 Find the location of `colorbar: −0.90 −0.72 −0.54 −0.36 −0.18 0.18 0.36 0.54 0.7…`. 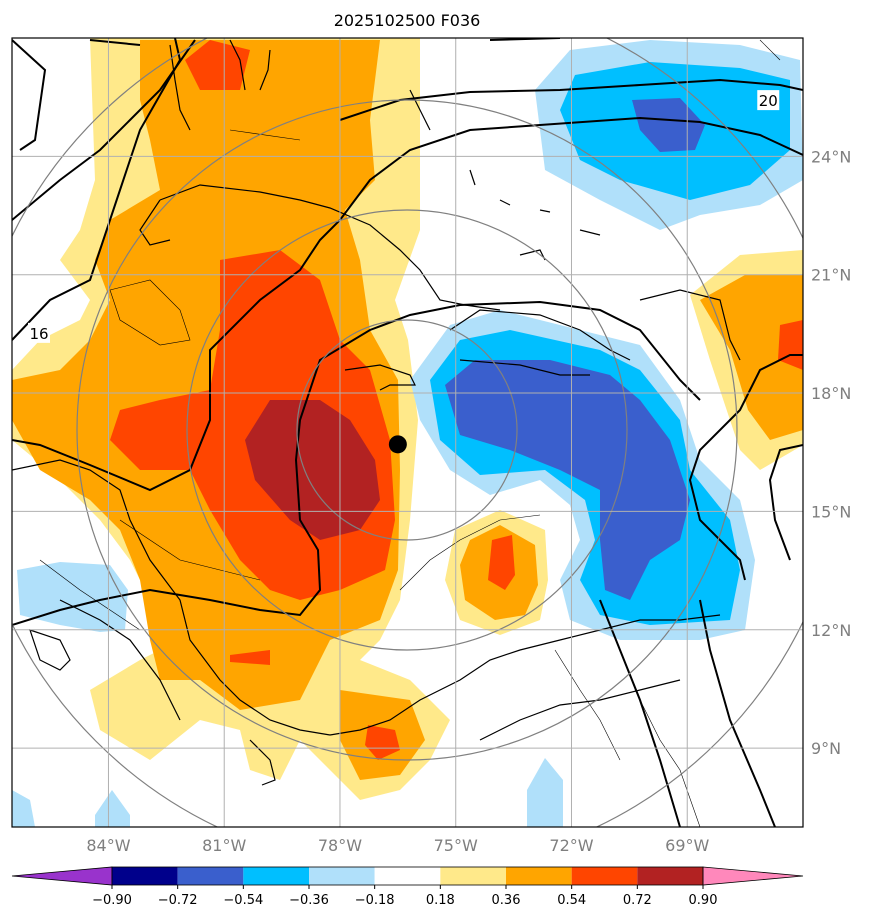

colorbar: −0.90 −0.72 −0.54 −0.36 −0.18 0.18 0.36 0.54 0.7… is located at coordinates (407, 887).